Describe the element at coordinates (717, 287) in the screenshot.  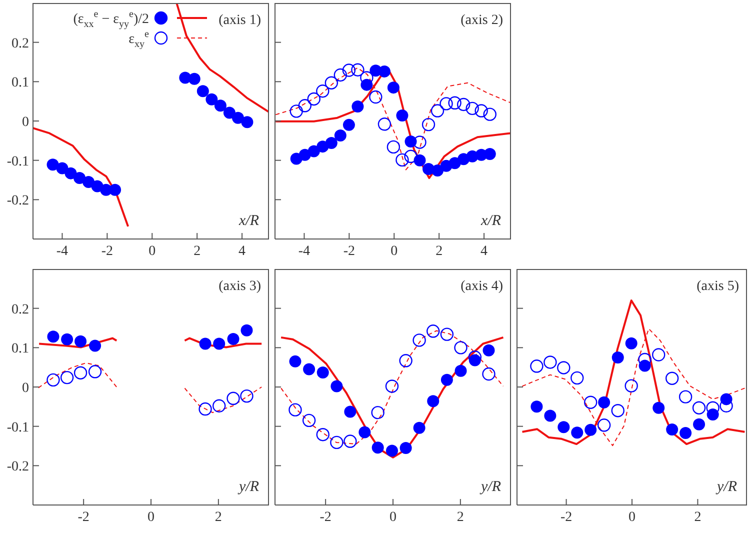
I see `annotation: (axis 5)` at that location.